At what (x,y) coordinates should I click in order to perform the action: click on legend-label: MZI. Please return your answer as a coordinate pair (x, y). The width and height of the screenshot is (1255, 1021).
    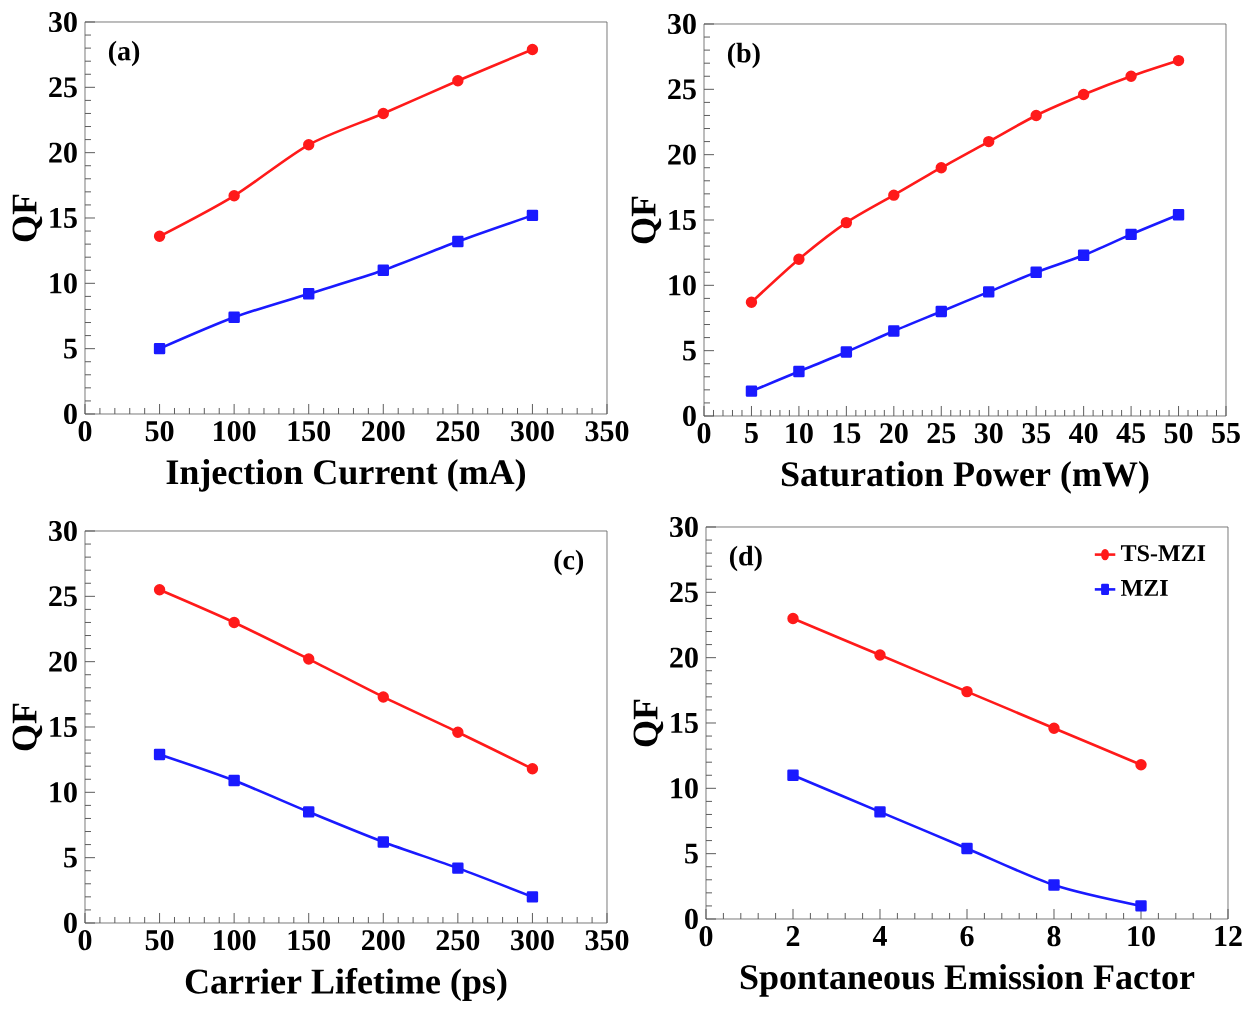
    Looking at the image, I should click on (1144, 588).